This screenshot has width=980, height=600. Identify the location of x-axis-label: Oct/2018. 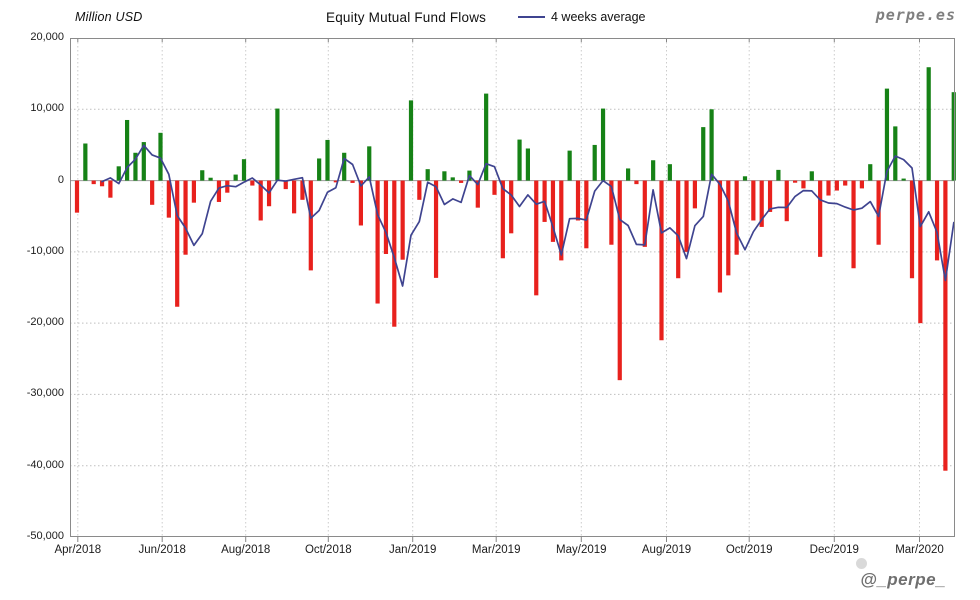
(328, 550).